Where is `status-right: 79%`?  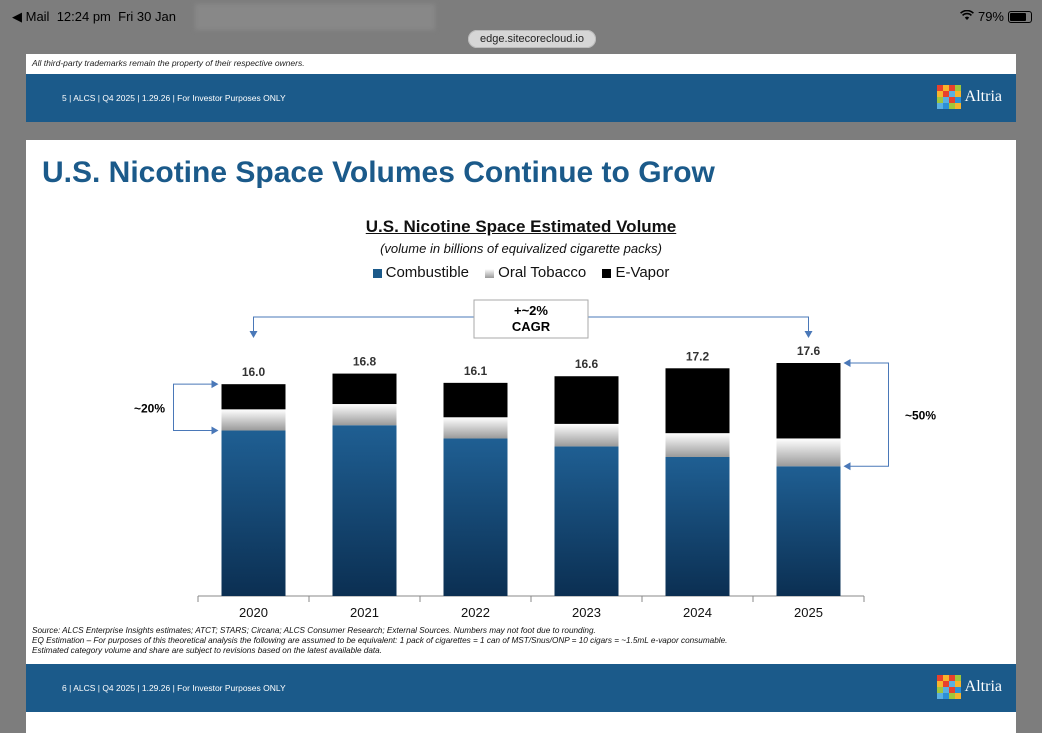
status-right: 79% is located at coordinates (996, 16).